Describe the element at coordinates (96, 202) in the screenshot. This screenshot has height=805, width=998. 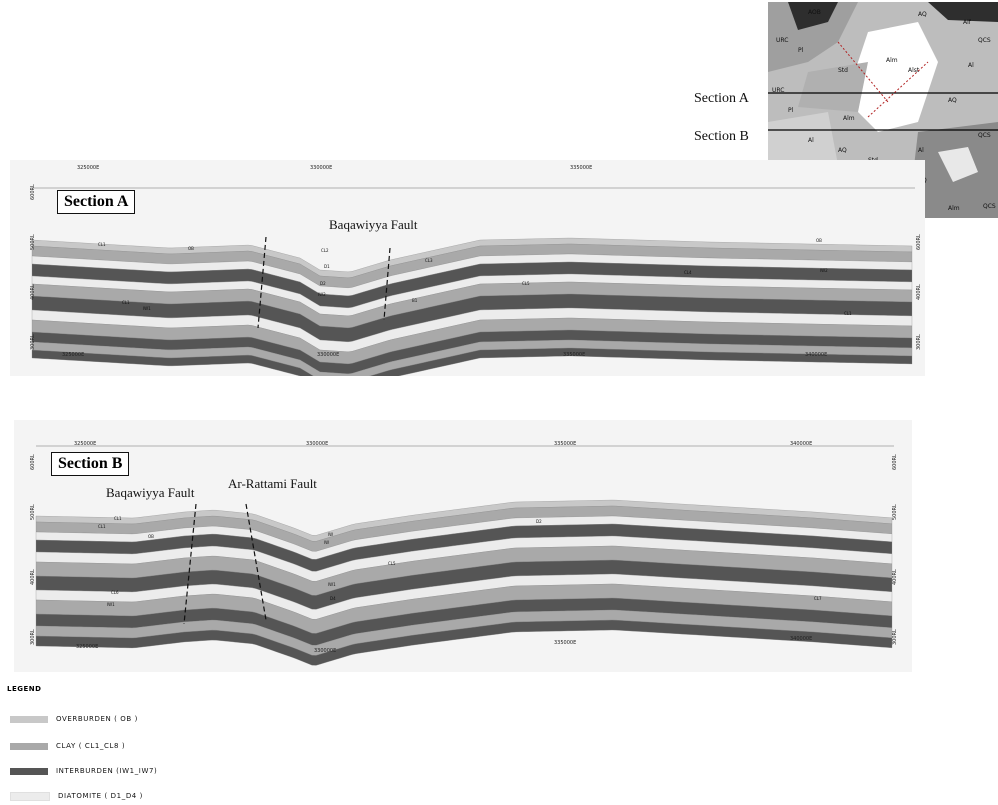
I see `section-a-title: Section A` at that location.